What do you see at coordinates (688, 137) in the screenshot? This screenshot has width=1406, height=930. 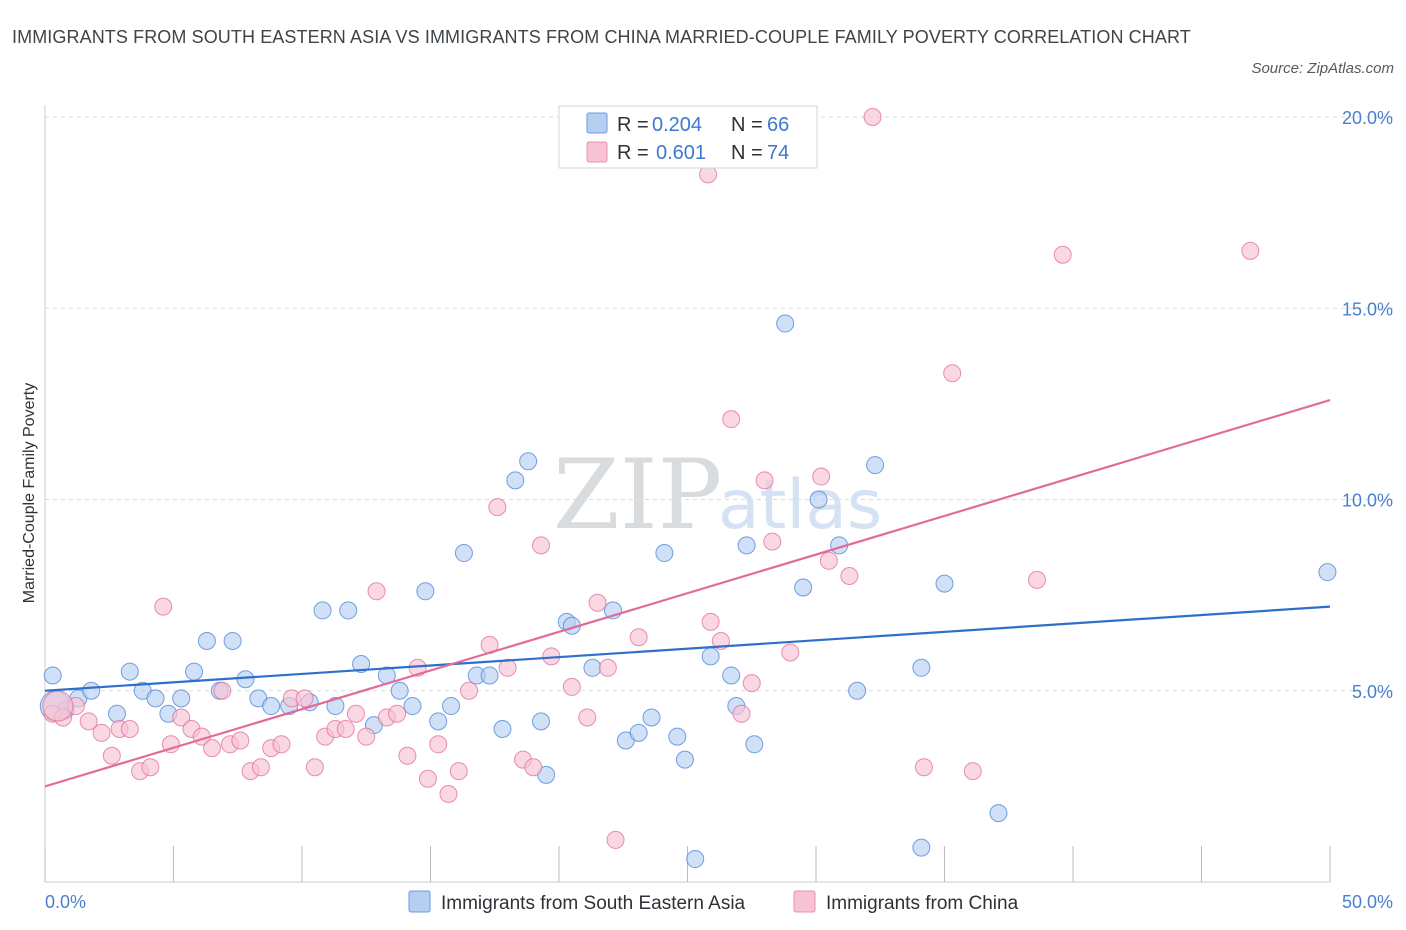 I see `stats-legend: R = 0.204 N = 66 R = 0.601 N = 74` at bounding box center [688, 137].